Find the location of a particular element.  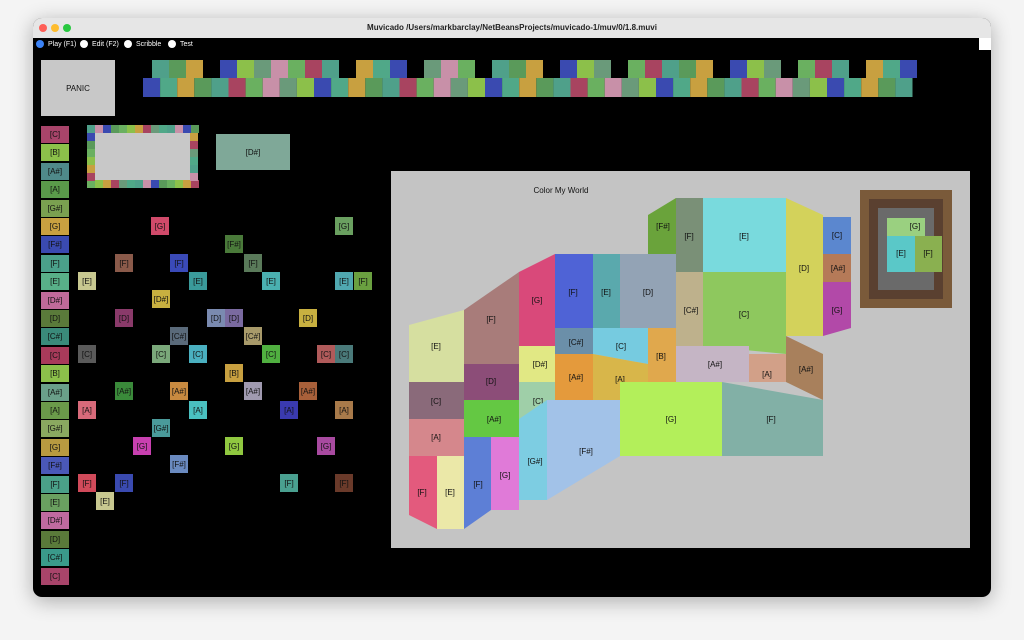

mode-radio: Edit (F2) is located at coordinates (99, 44).